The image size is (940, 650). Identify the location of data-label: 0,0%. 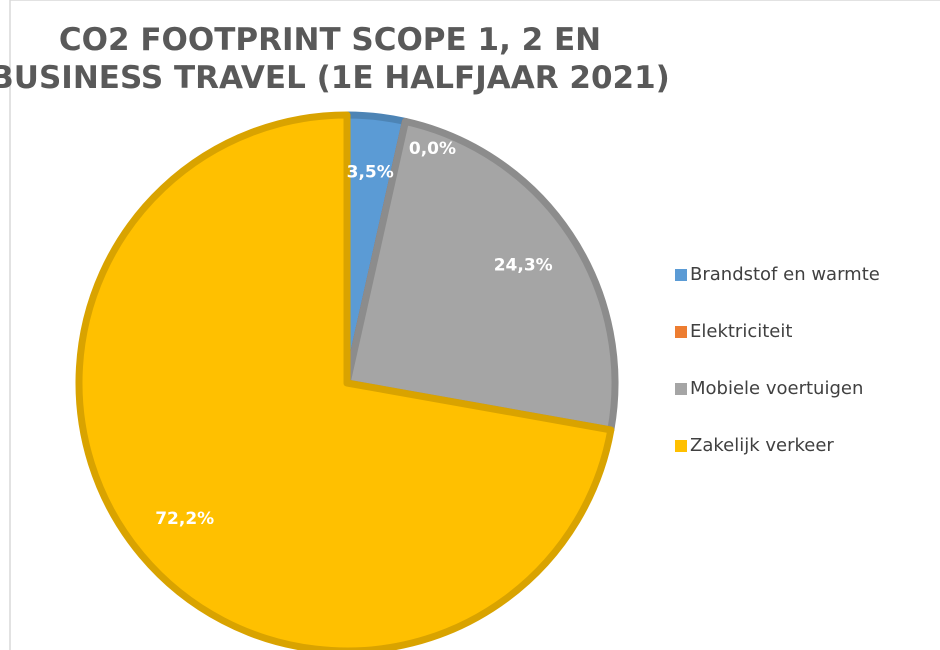
(432, 149).